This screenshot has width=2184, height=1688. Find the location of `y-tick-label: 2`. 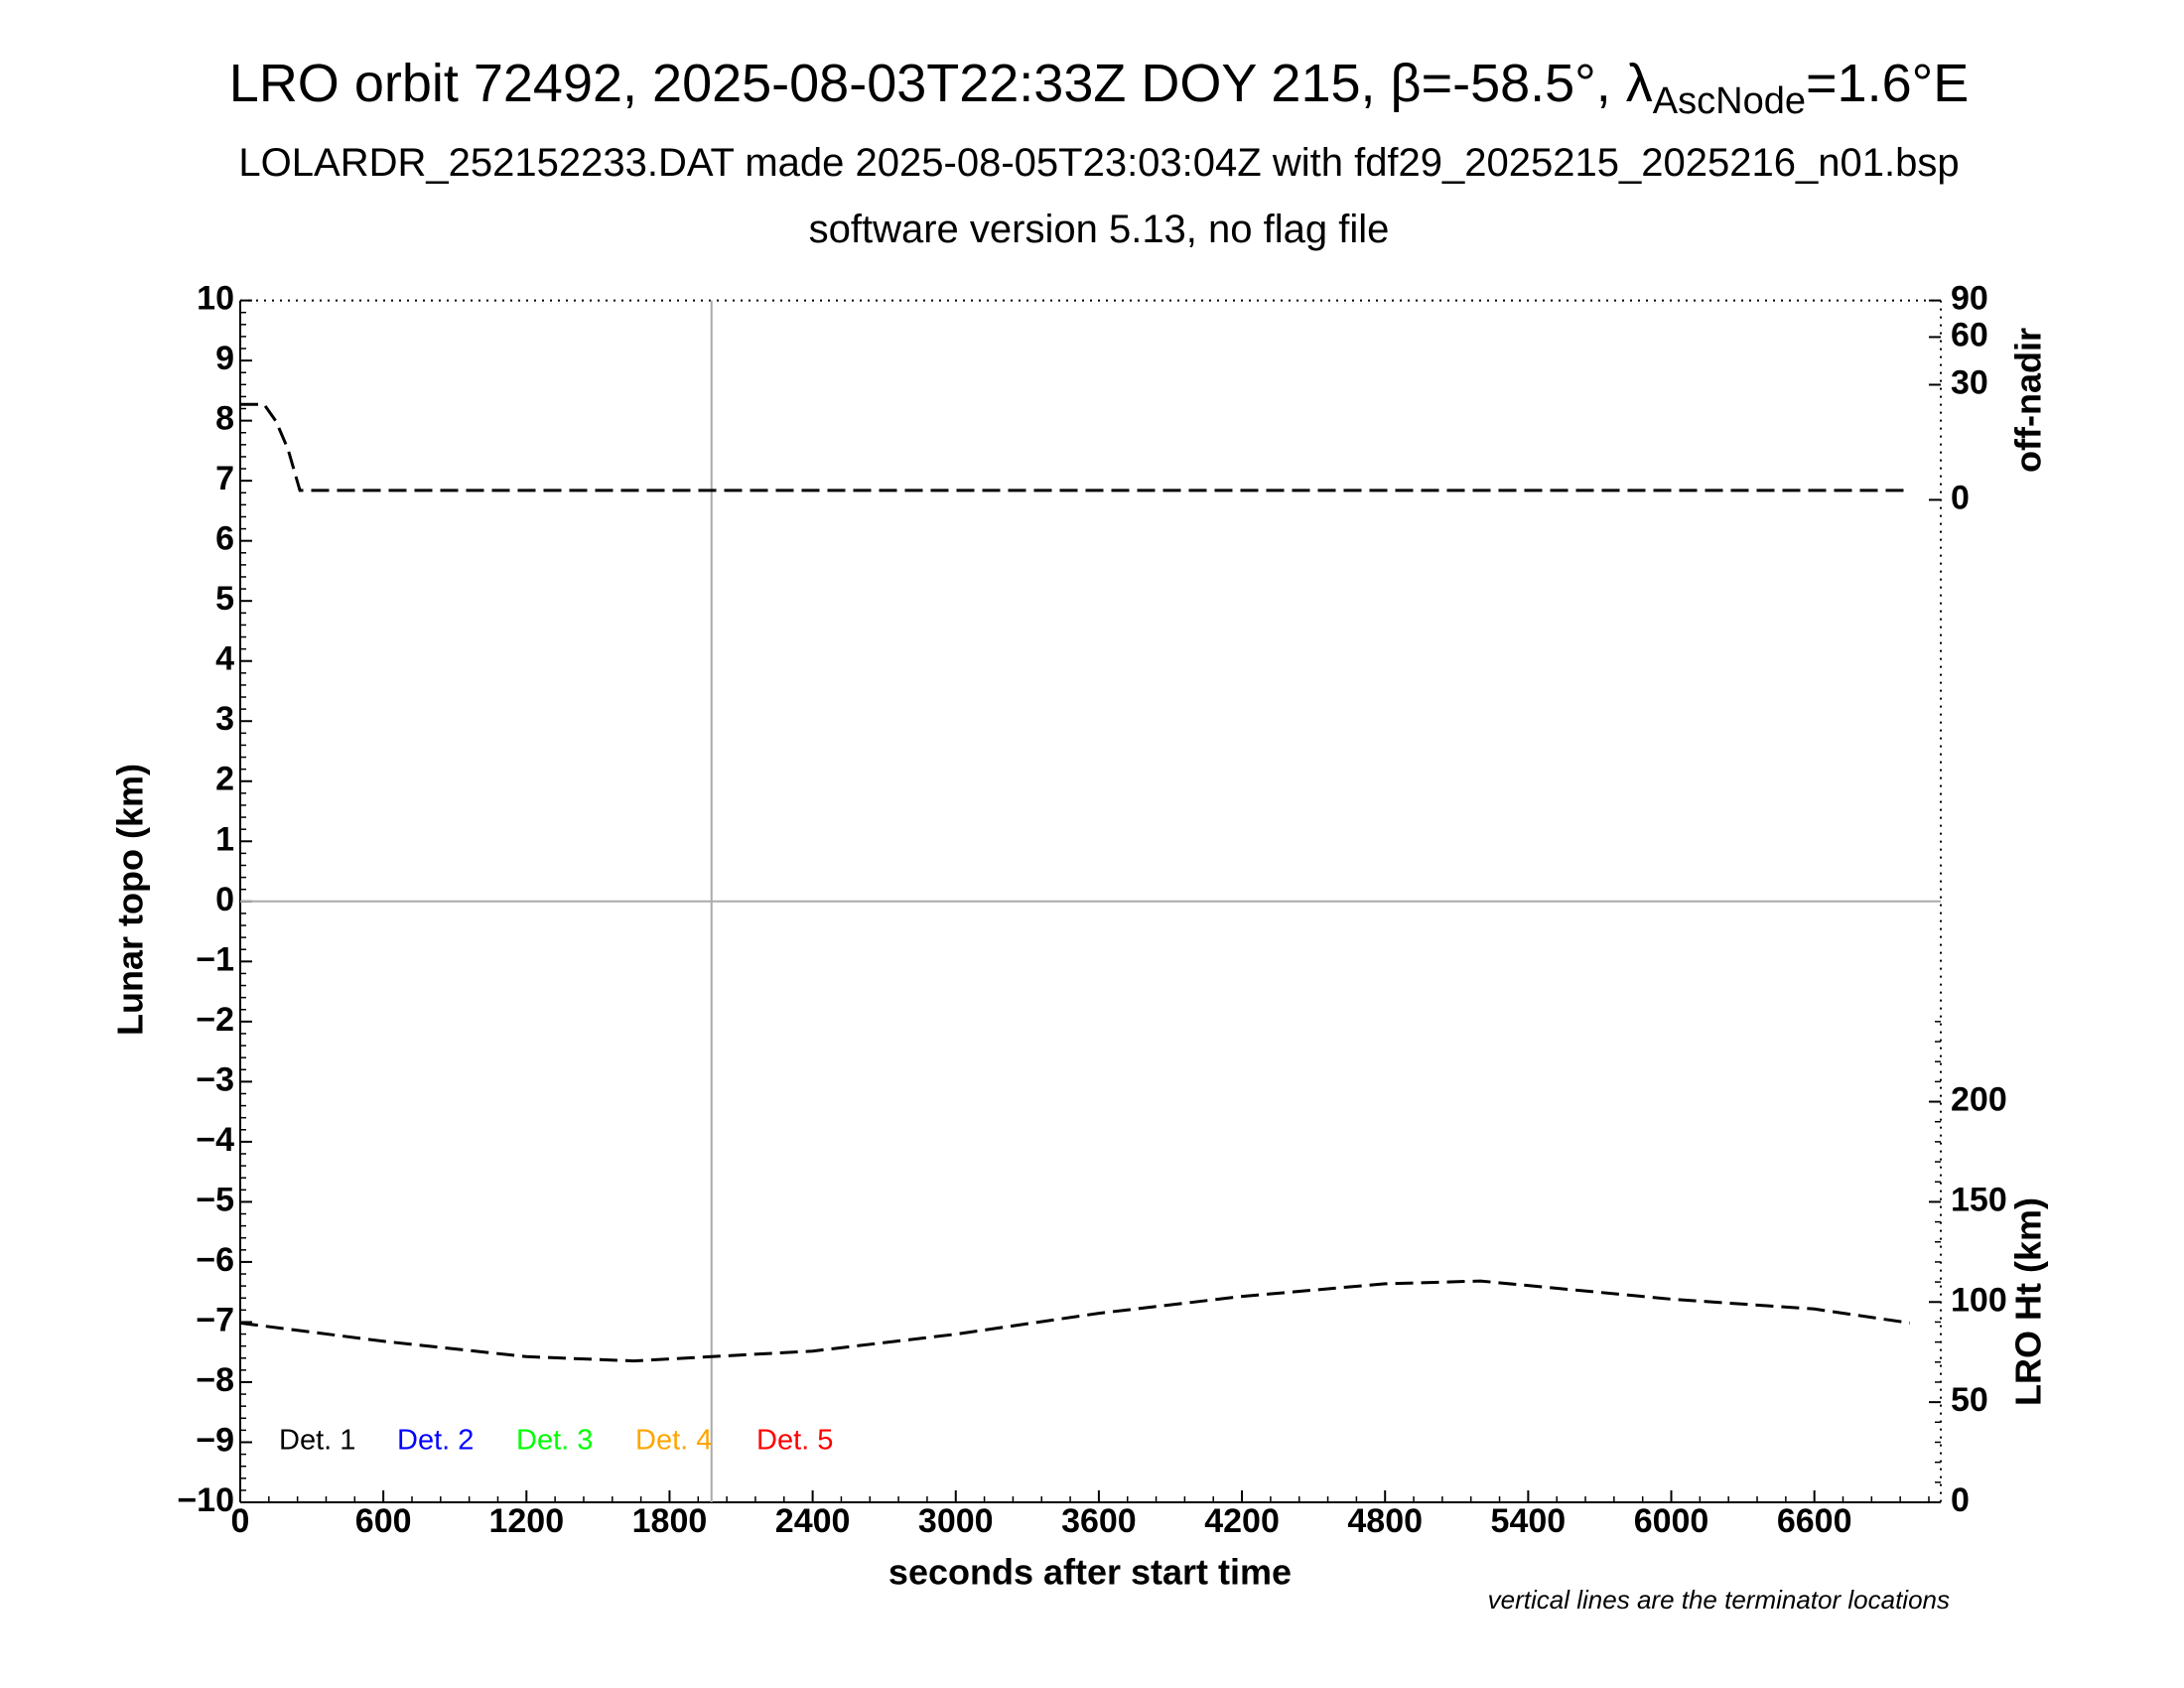

y-tick-label: 2 is located at coordinates (224, 779).